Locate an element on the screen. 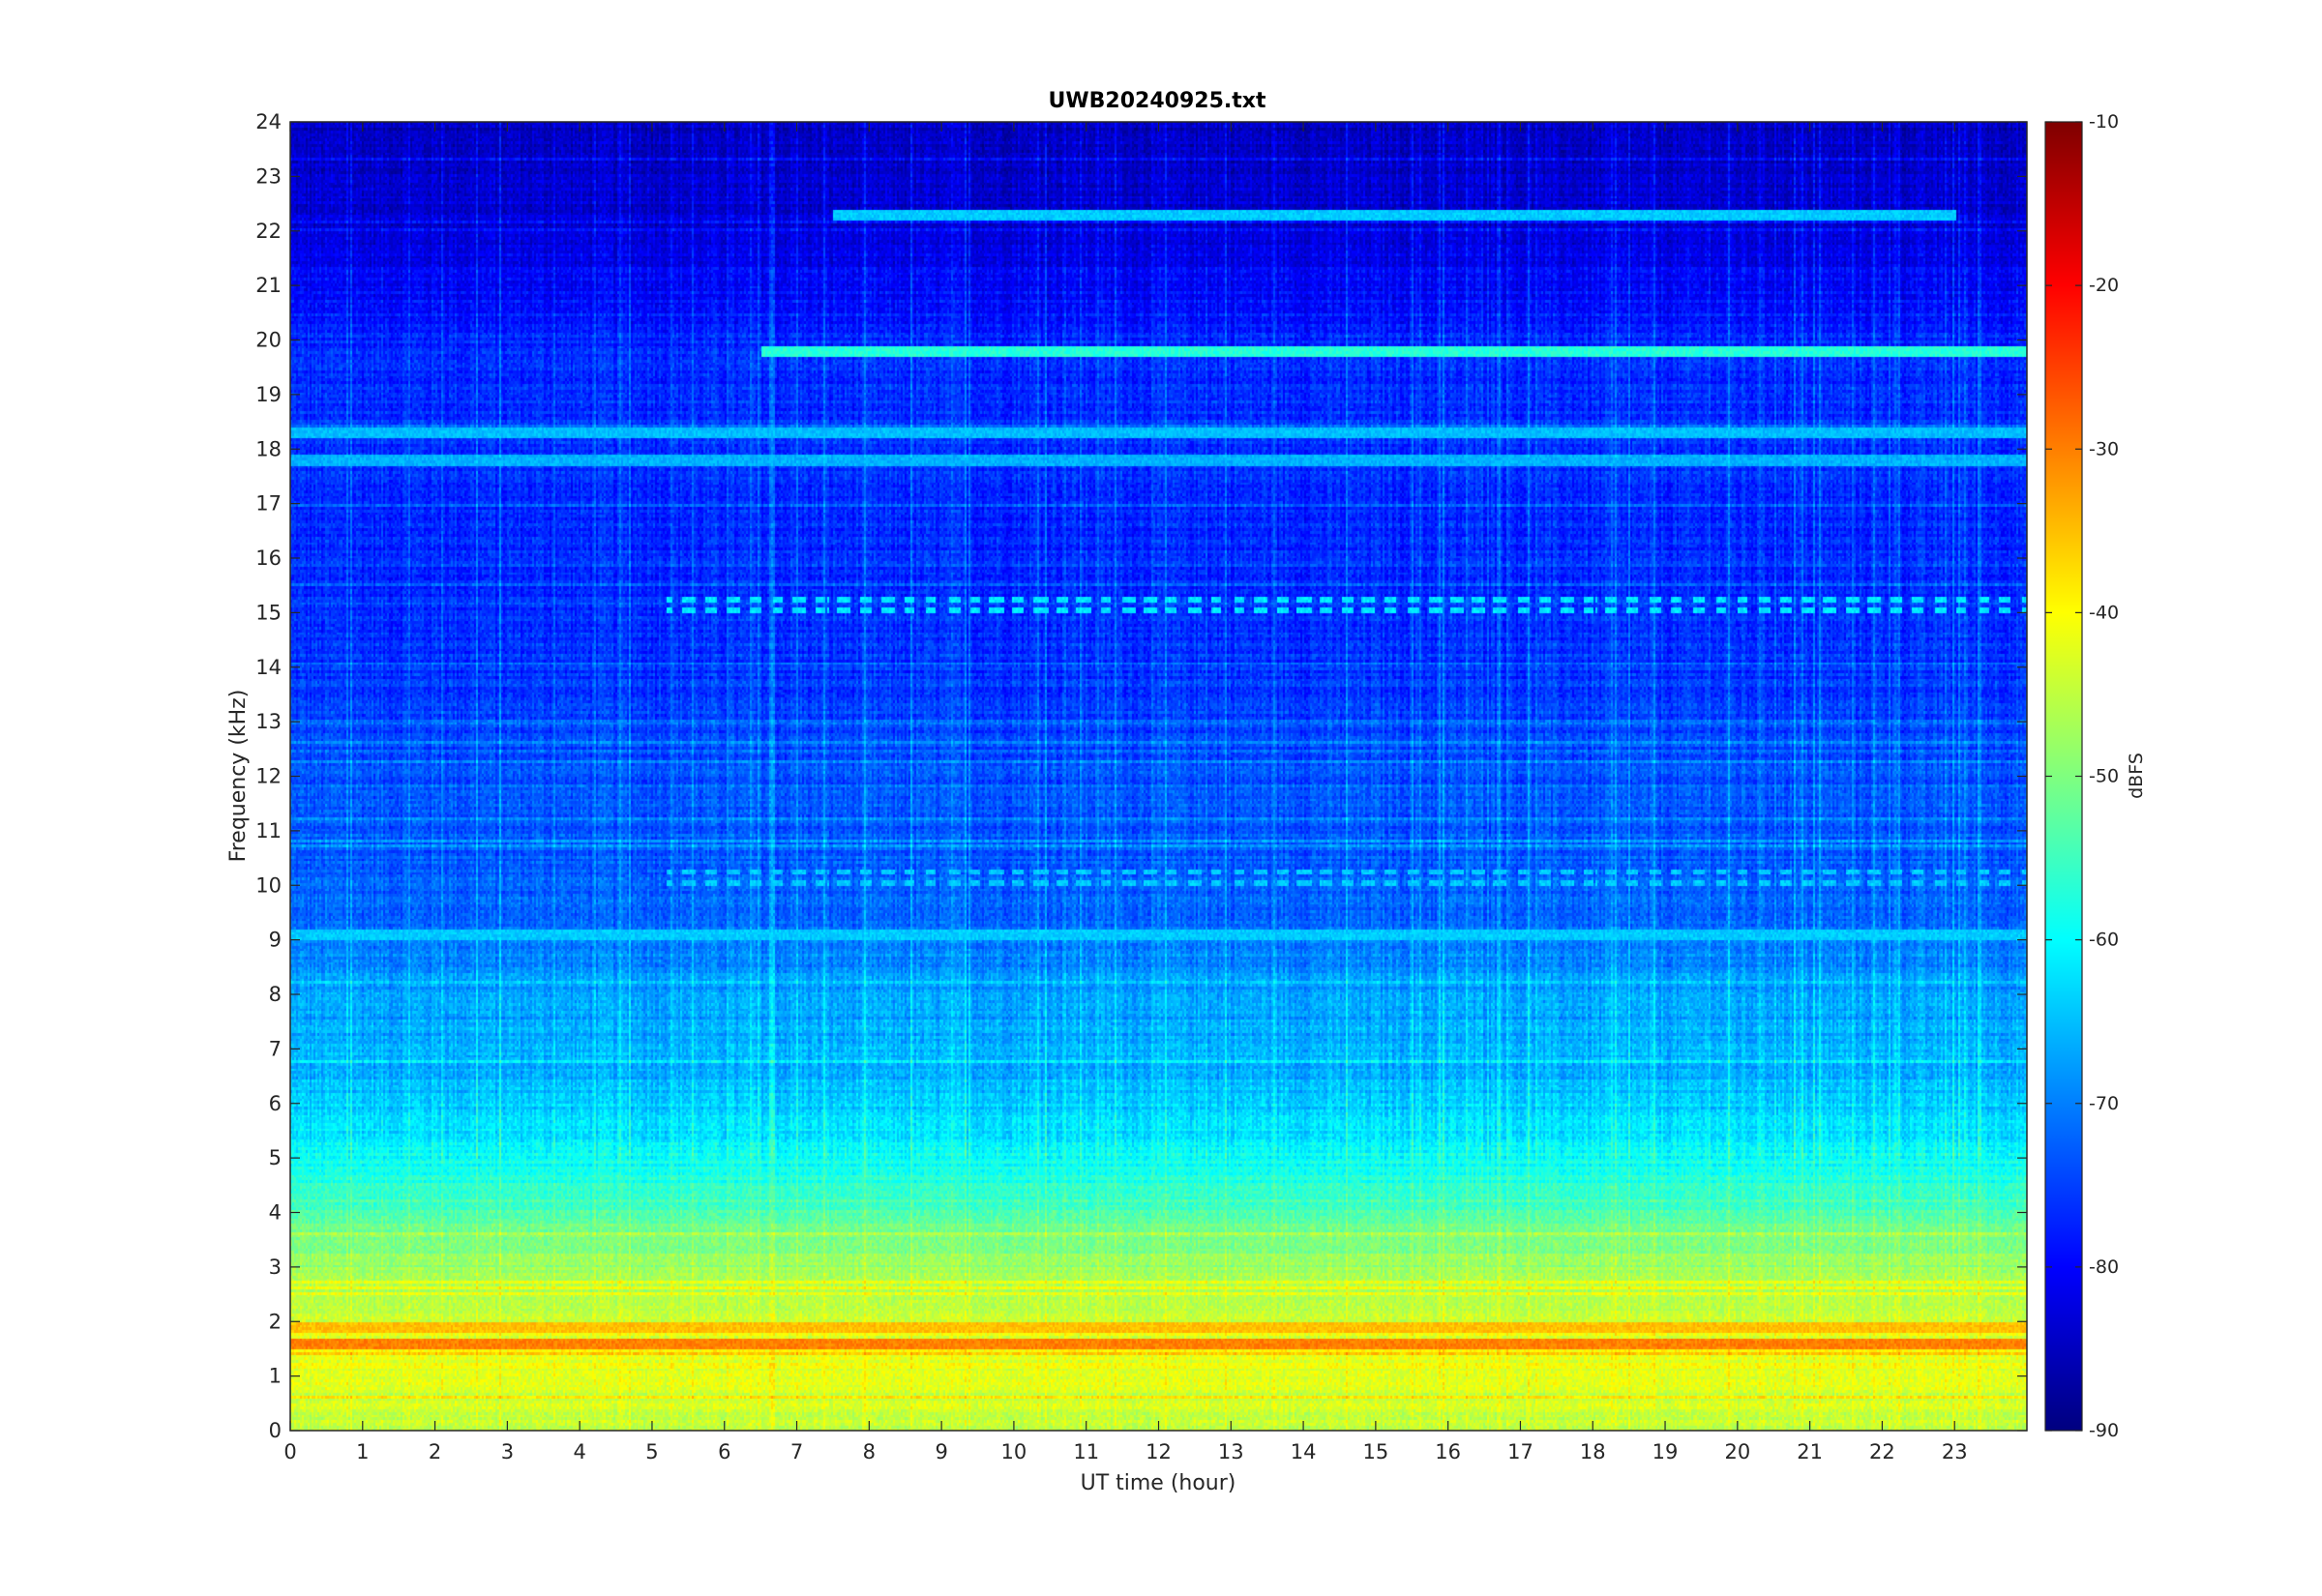  colorbar-tick-label: -60 is located at coordinates (2104, 940).